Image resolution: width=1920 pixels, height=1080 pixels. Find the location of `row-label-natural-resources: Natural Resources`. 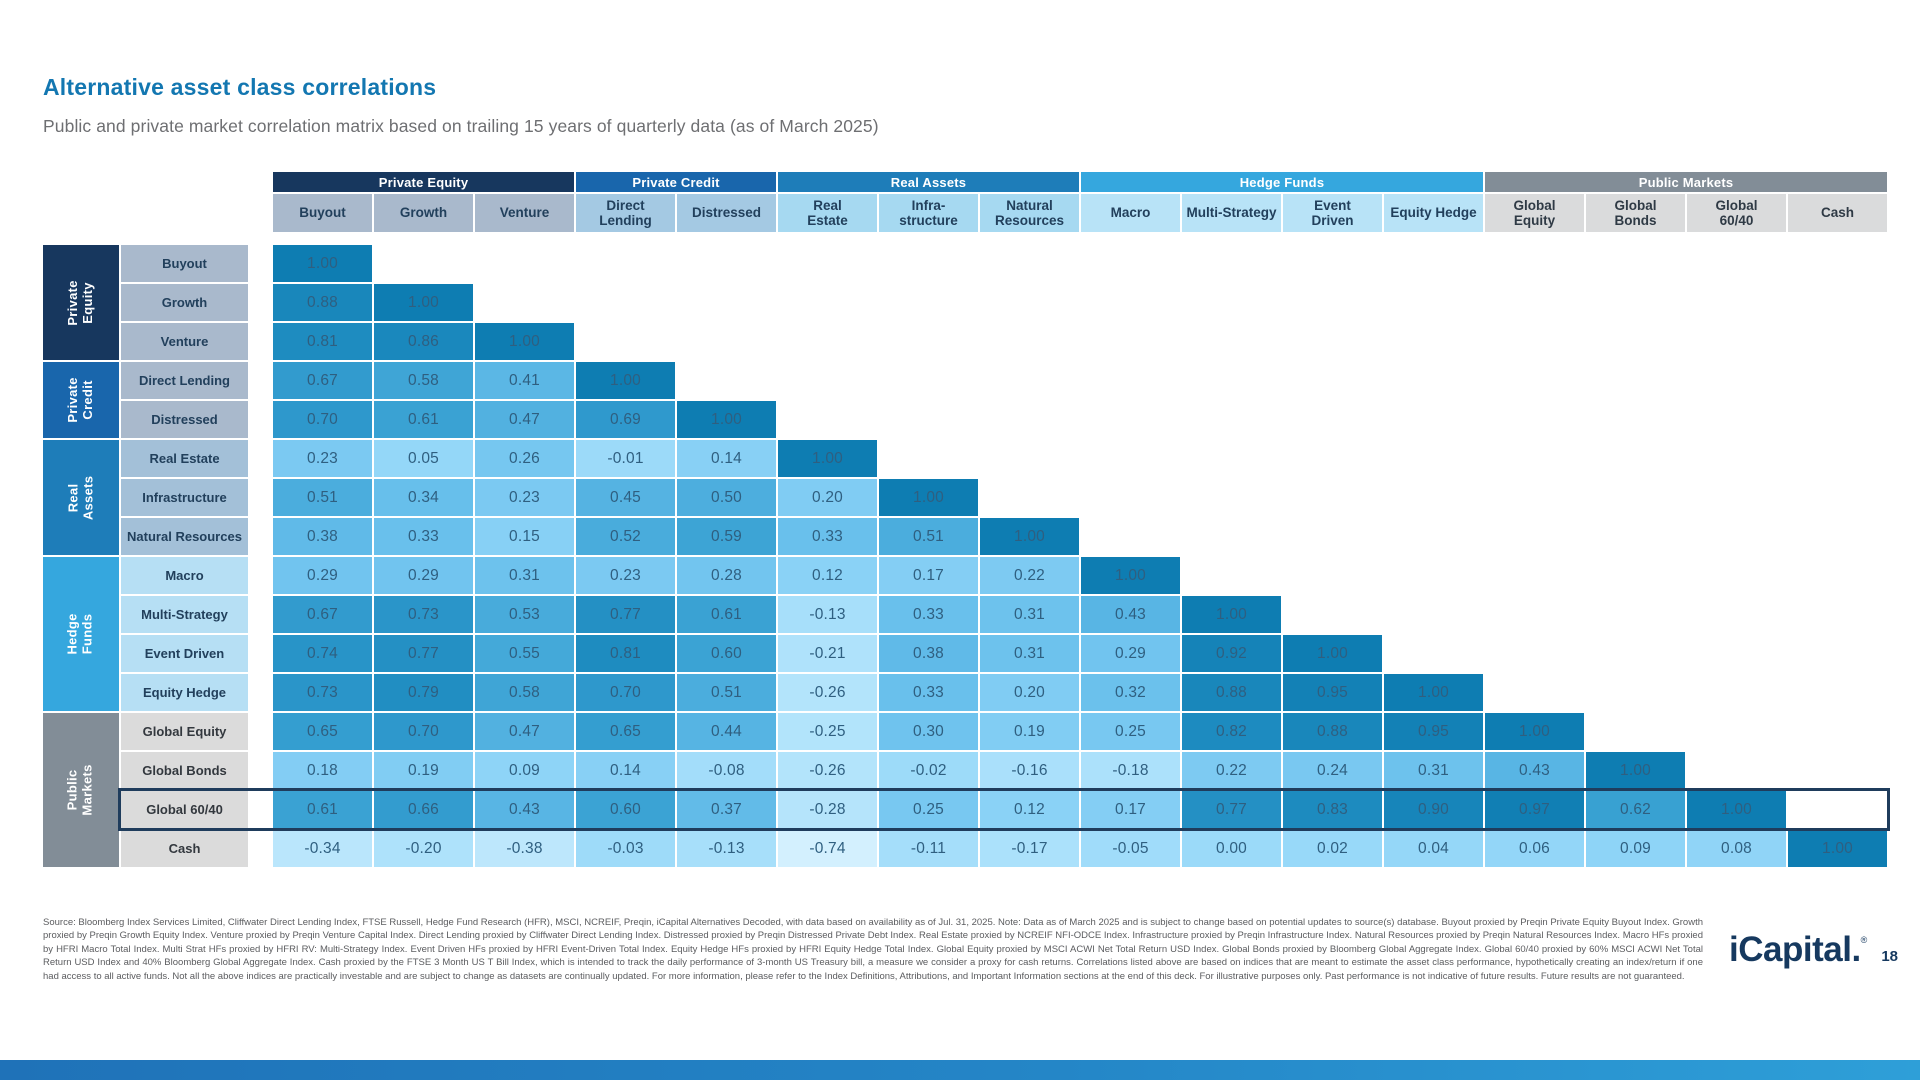

row-label-natural-resources: Natural Resources is located at coordinates (184, 536).